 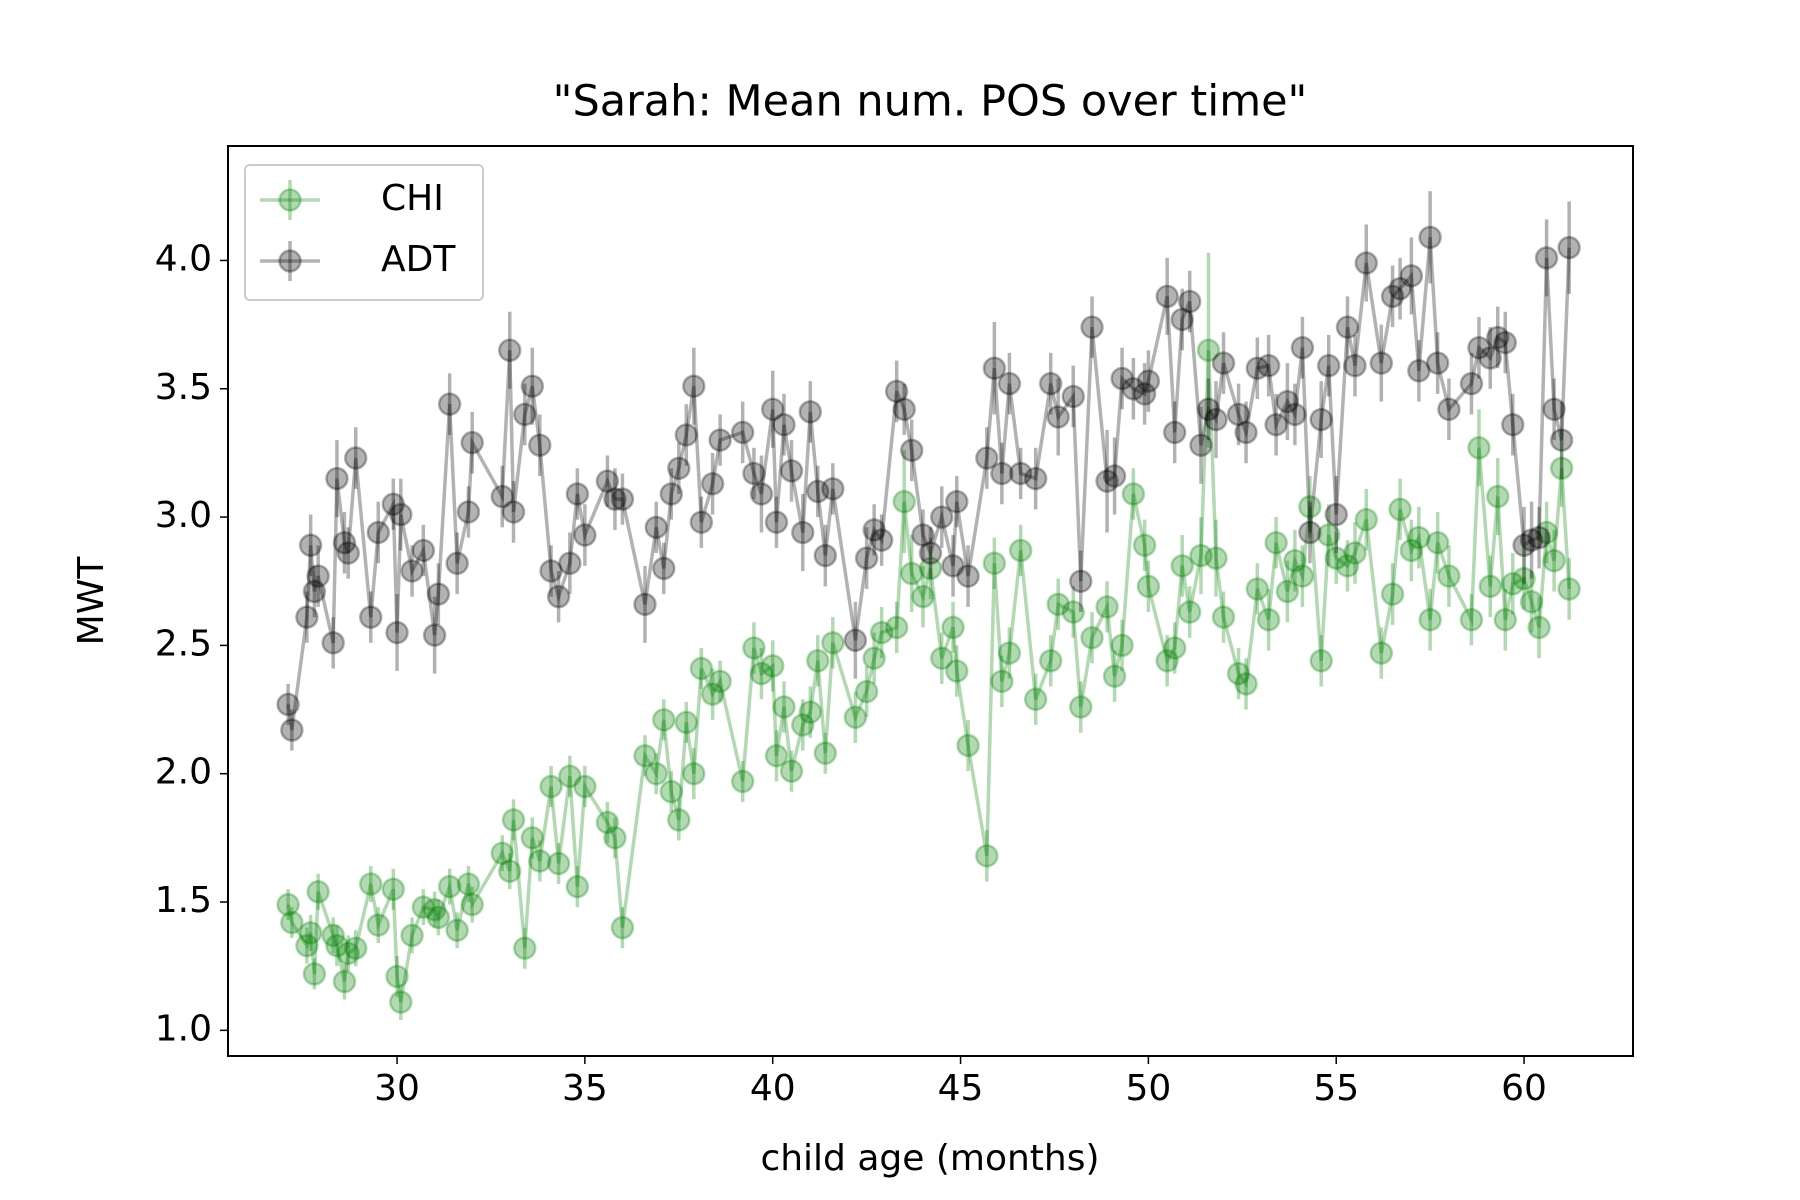 I want to click on y-tick-label: 3.5, so click(x=183, y=387).